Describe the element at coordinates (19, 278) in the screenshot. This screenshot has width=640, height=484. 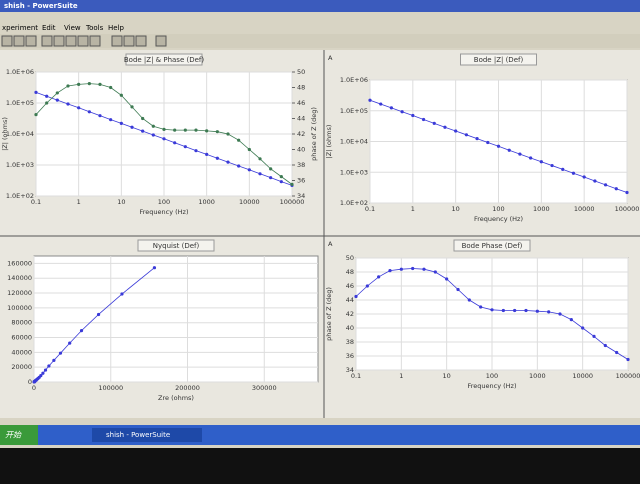
I see `y-tick-label: 140000` at that location.